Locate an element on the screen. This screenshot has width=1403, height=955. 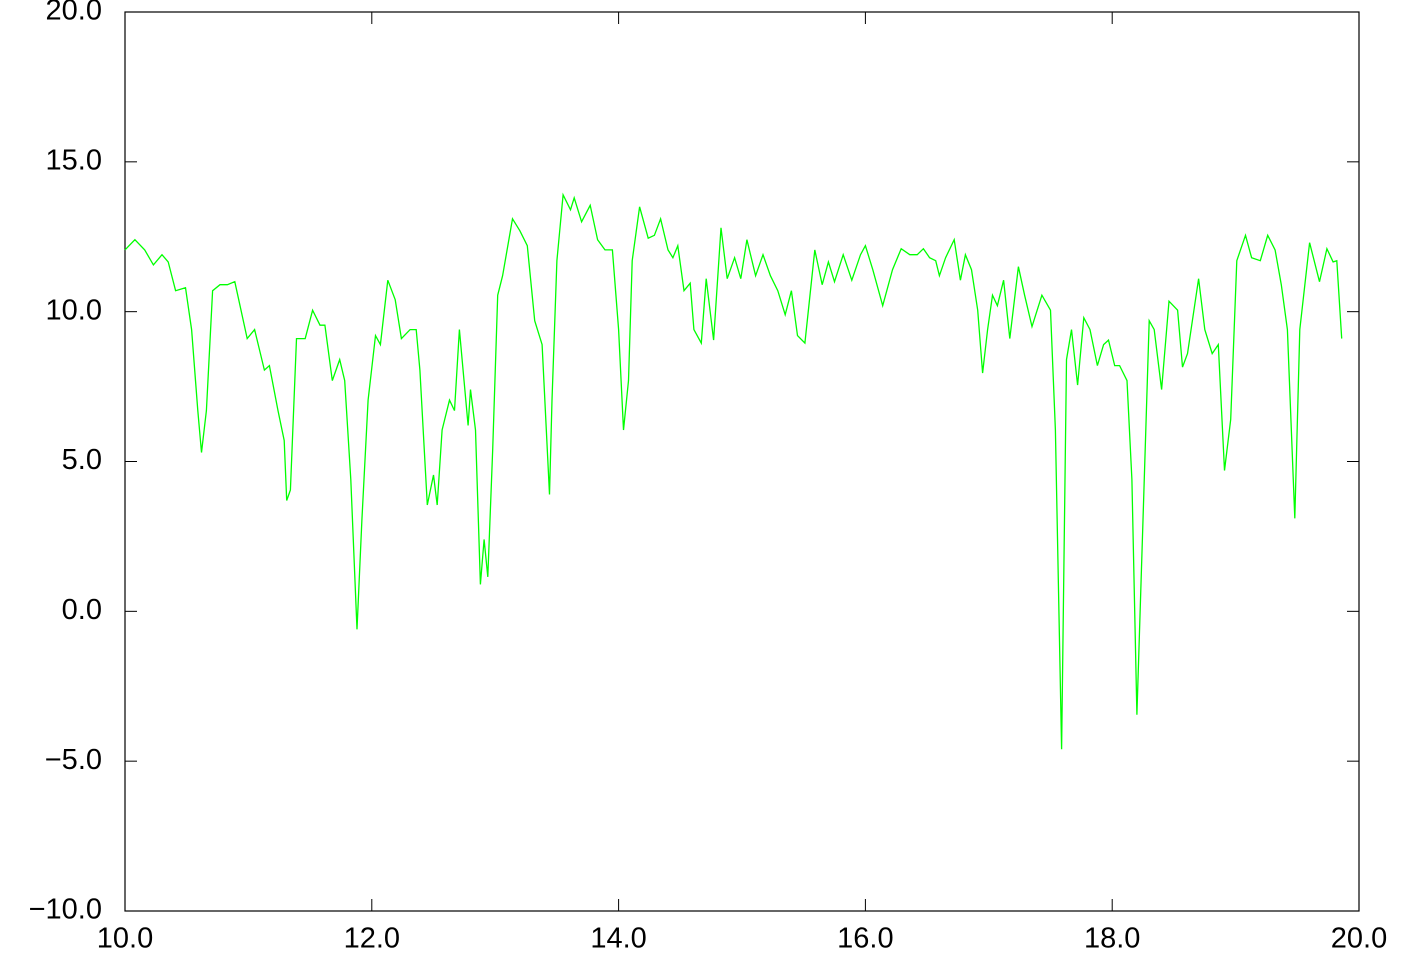
y-tick-label: 10.0 is located at coordinates (74, 310).